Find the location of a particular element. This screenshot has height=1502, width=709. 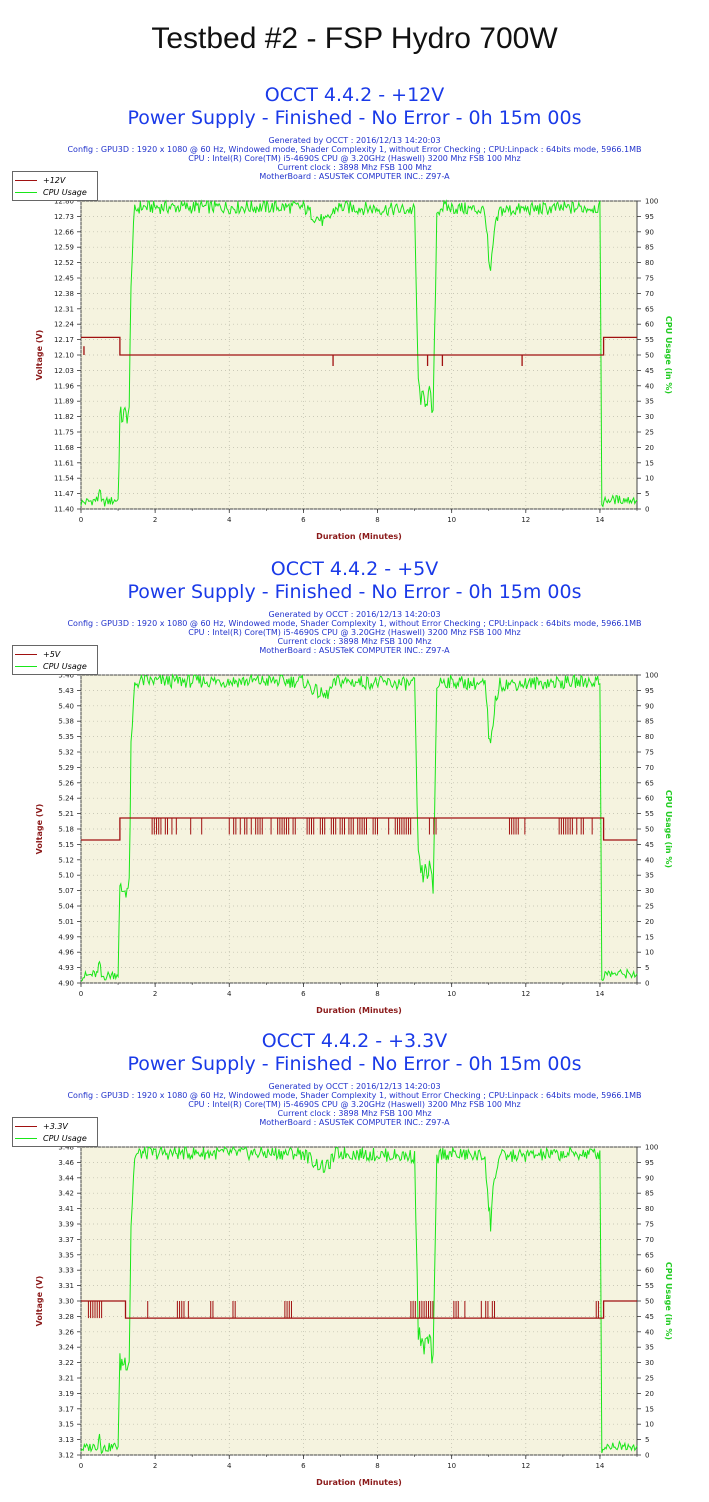

y-tick-label: 5.43 is located at coordinates (66, 691).